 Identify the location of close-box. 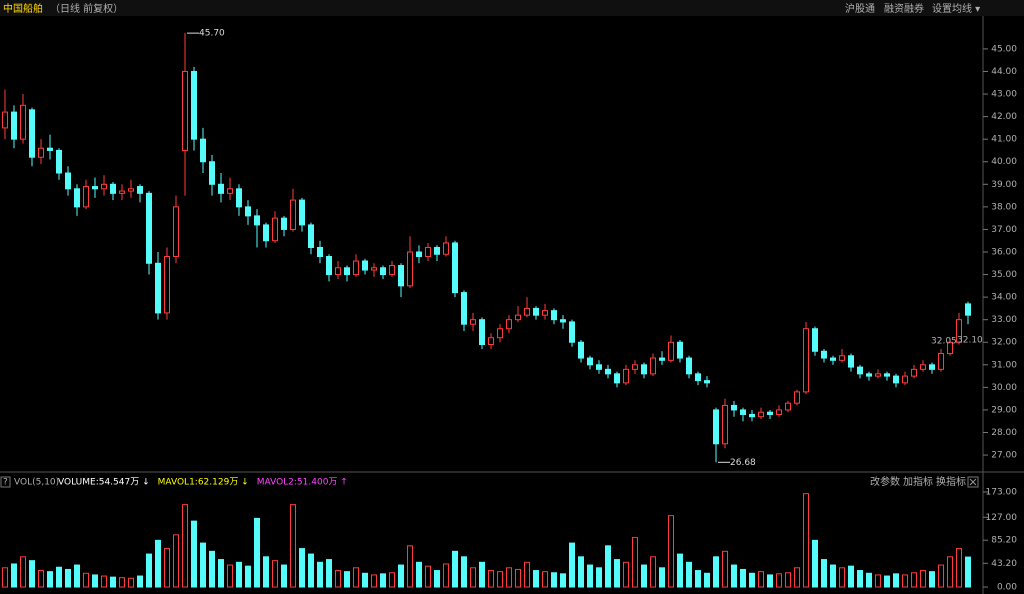
(973, 482).